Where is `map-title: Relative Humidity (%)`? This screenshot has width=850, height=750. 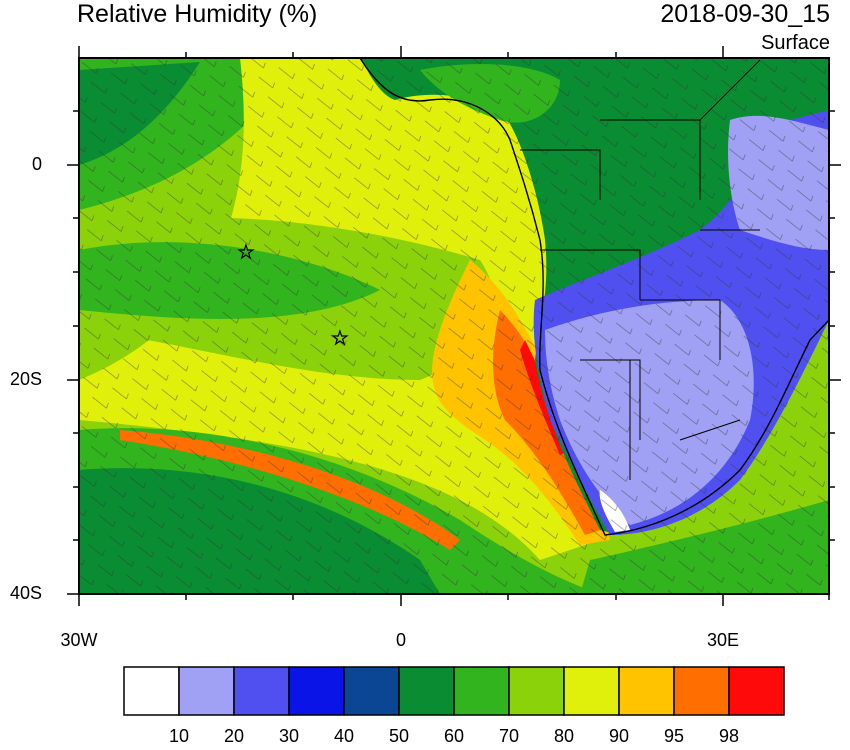 map-title: Relative Humidity (%) is located at coordinates (197, 14).